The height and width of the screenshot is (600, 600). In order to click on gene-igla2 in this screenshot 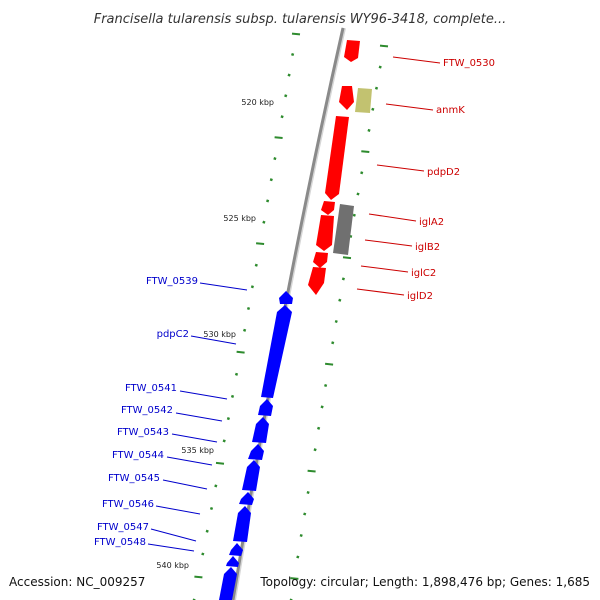, I will do `click(328, 208)`.